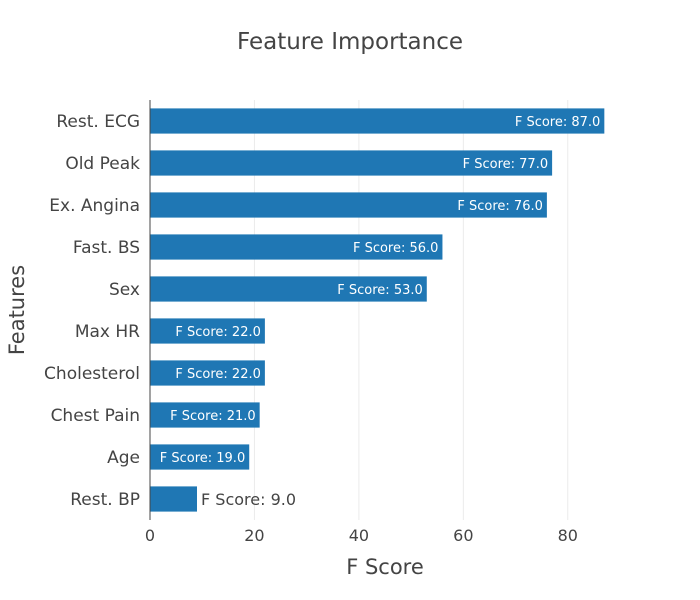  What do you see at coordinates (107, 332) in the screenshot?
I see `y-tick-label: Max HR` at bounding box center [107, 332].